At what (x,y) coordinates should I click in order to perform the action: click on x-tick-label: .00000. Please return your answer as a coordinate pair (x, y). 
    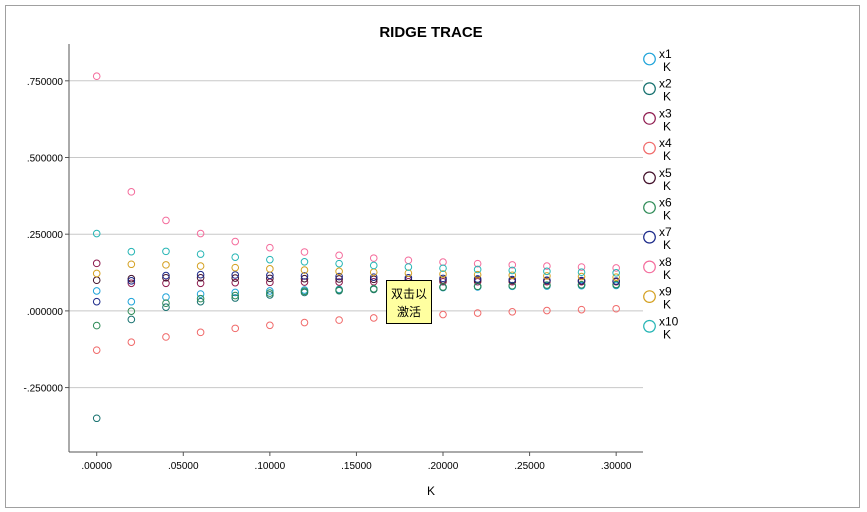
    Looking at the image, I should click on (96, 466).